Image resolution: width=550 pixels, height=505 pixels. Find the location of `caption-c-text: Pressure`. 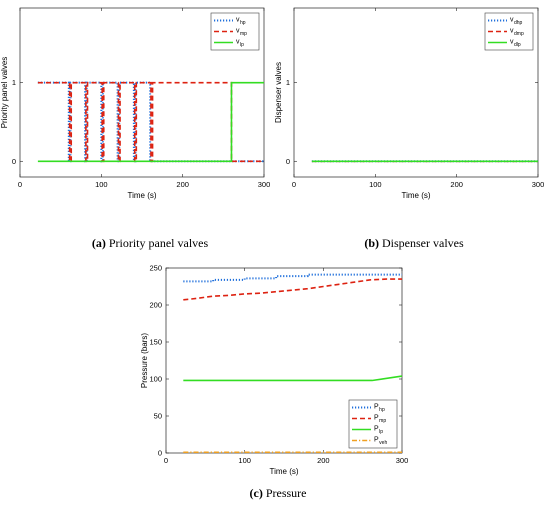

caption-c-text: Pressure is located at coordinates (284, 493).